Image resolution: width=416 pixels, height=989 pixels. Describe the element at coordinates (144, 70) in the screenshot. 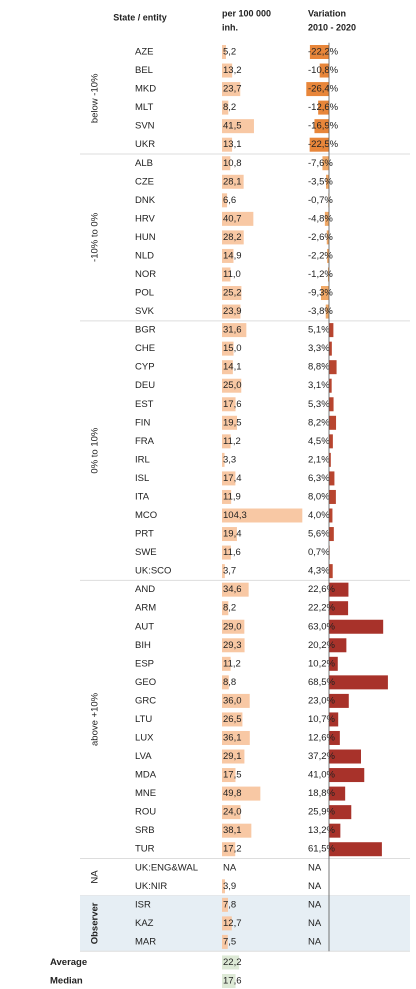

I see `entity-code: BEL` at that location.